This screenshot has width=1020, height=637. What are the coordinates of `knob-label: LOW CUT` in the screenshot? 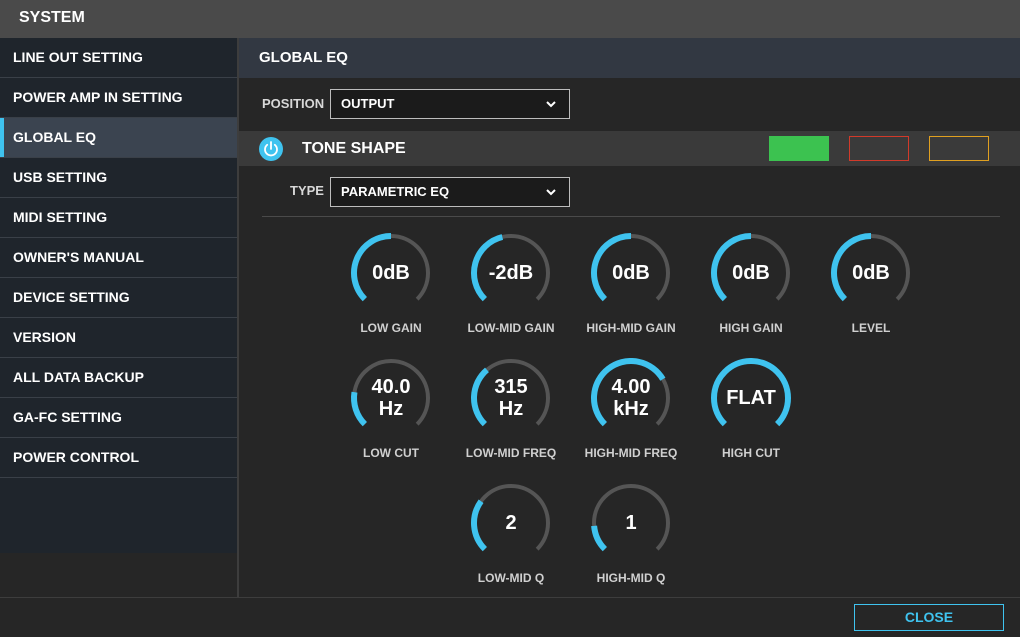 It's located at (391, 453).